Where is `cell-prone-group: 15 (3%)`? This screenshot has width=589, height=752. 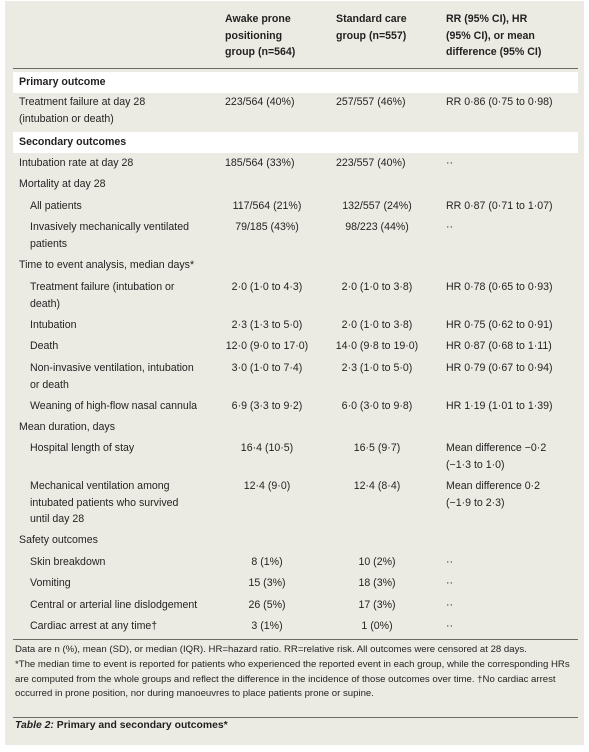 cell-prone-group: 15 (3%) is located at coordinates (267, 583).